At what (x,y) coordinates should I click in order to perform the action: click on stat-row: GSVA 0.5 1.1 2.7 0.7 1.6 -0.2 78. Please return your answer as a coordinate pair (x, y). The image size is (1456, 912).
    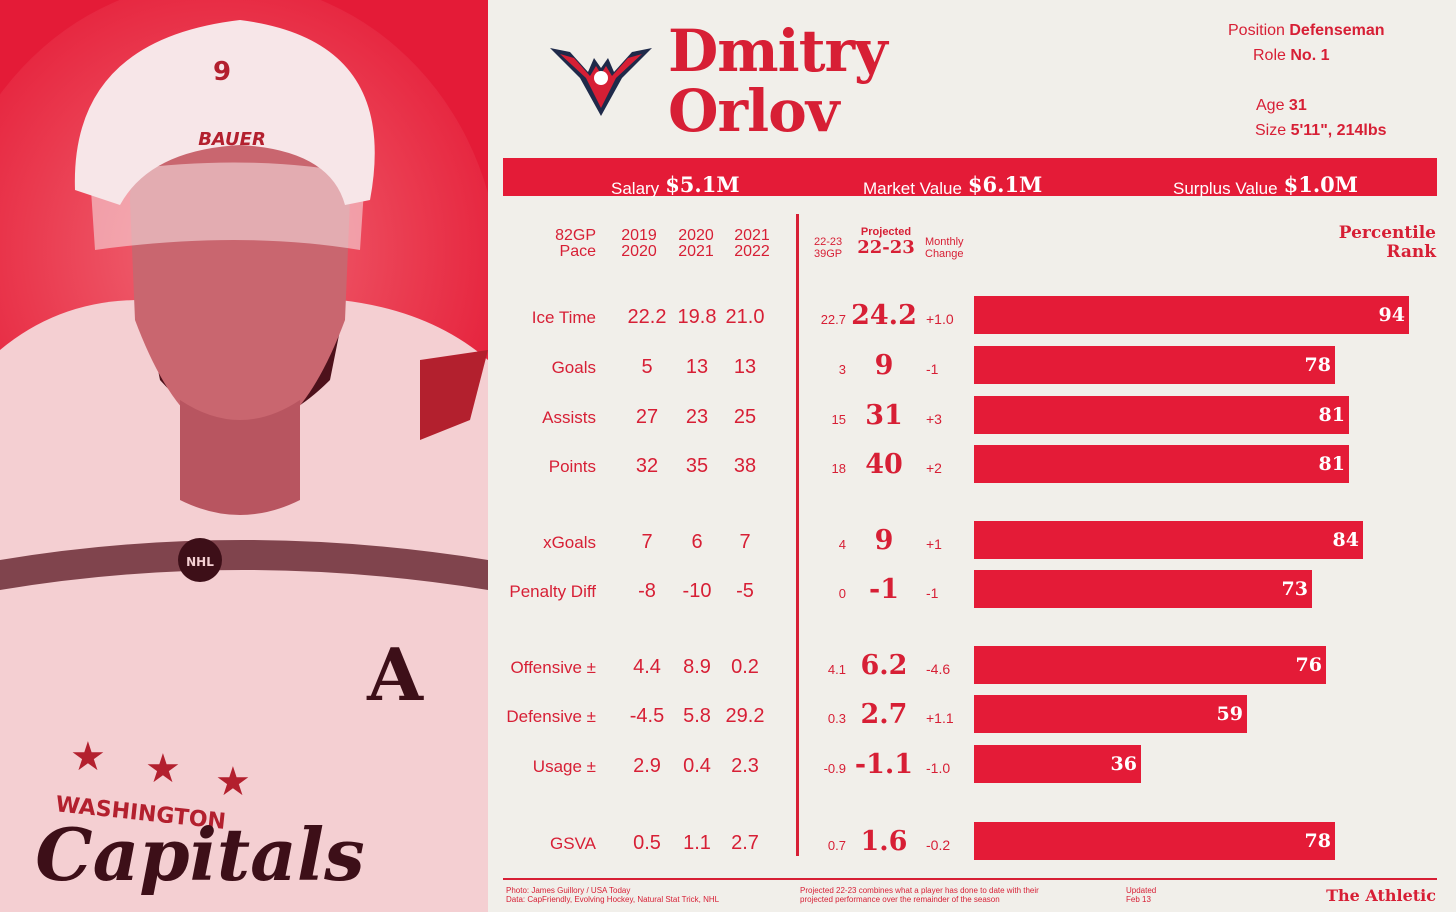
    Looking at the image, I should click on (728, 842).